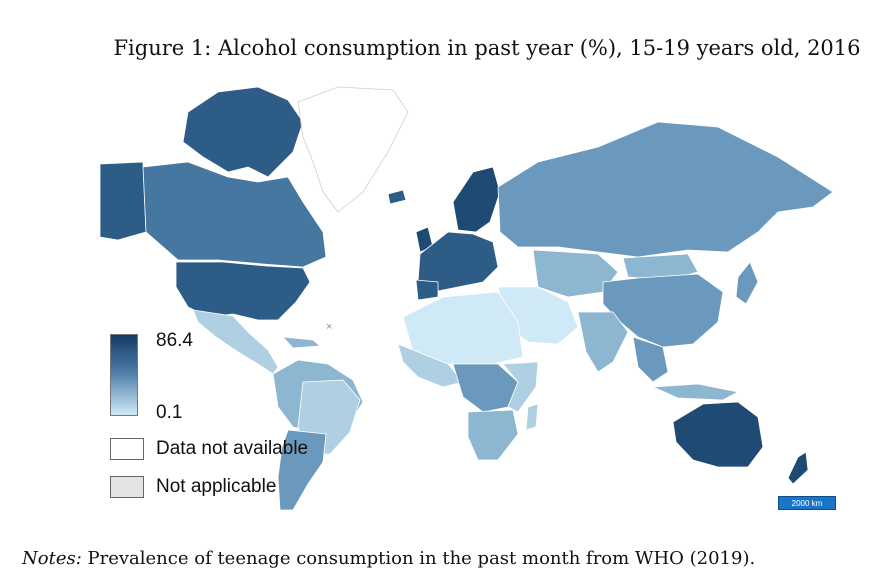 The width and height of the screenshot is (894, 587). What do you see at coordinates (127, 487) in the screenshot?
I see `legend-swatch-not-applicable` at bounding box center [127, 487].